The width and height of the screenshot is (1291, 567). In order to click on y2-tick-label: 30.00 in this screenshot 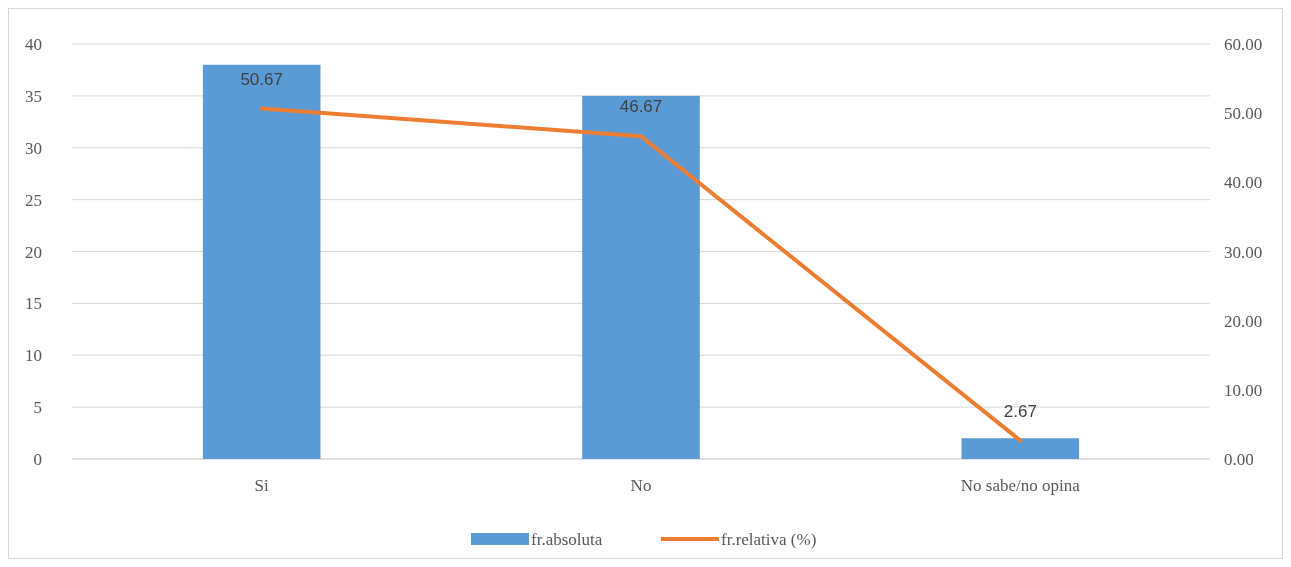, I will do `click(1243, 252)`.